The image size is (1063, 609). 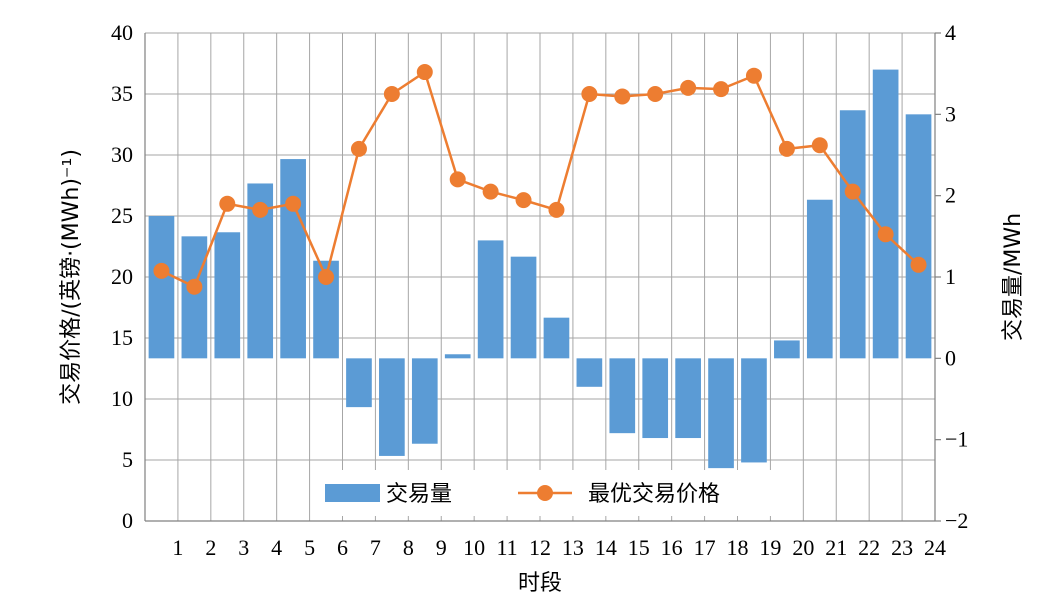 What do you see at coordinates (210, 547) in the screenshot?
I see `x-tick-label: 2` at bounding box center [210, 547].